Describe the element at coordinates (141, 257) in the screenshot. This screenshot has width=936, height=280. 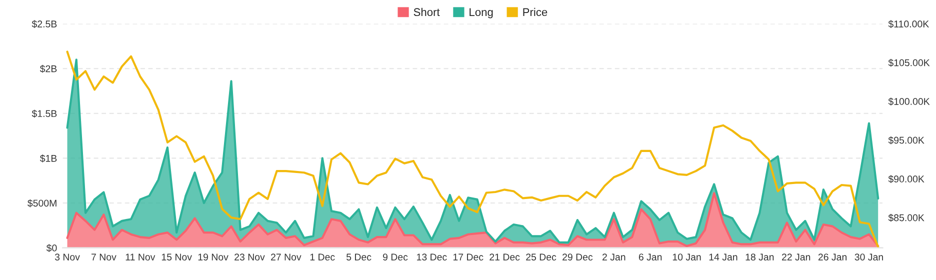
I see `x-tick-label: 11 Nov` at that location.